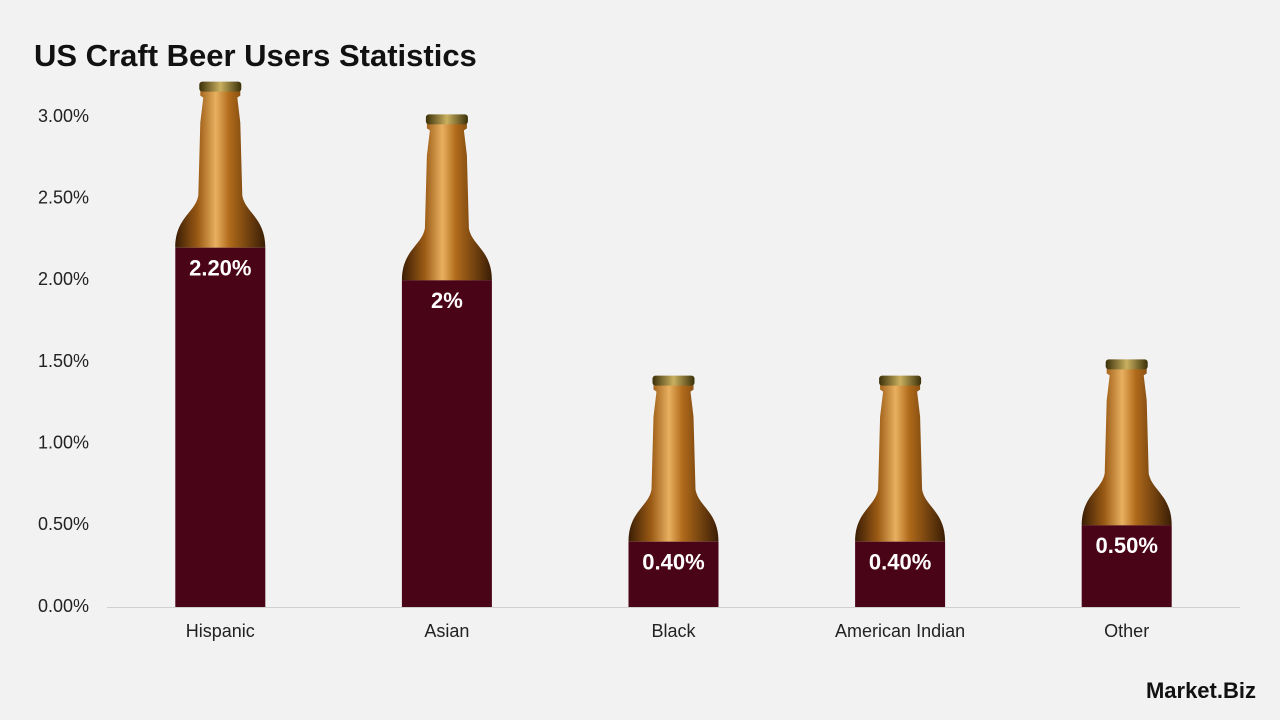 Image resolution: width=1280 pixels, height=720 pixels. I want to click on y-tick-label: 0.50%, so click(63, 524).